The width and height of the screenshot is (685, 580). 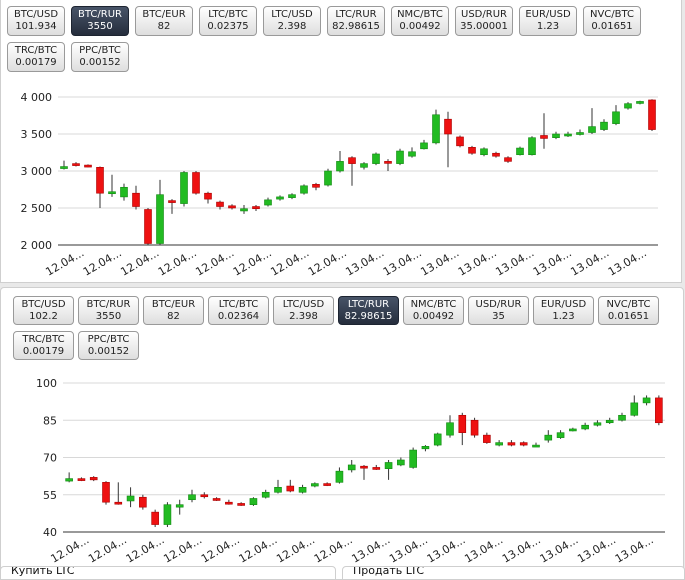 What do you see at coordinates (420, 26) in the screenshot?
I see `pair-price: 0.00492` at bounding box center [420, 26].